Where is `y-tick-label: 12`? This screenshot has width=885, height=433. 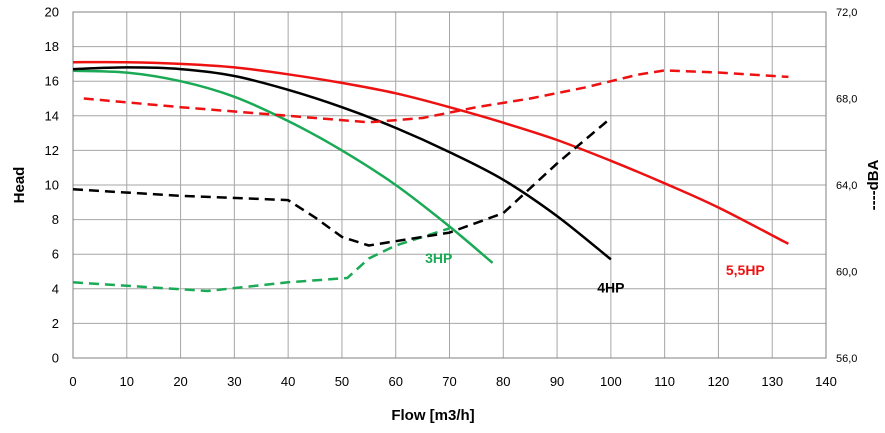
y-tick-label: 12 is located at coordinates (52, 150).